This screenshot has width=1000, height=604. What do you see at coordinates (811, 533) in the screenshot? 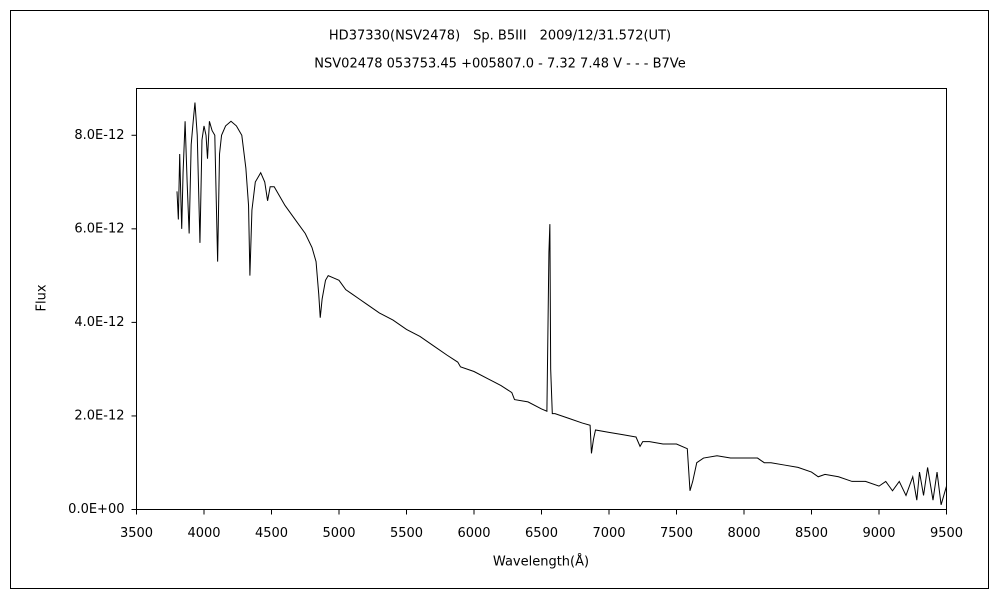
I see `x-tick-label: 8500` at bounding box center [811, 533].